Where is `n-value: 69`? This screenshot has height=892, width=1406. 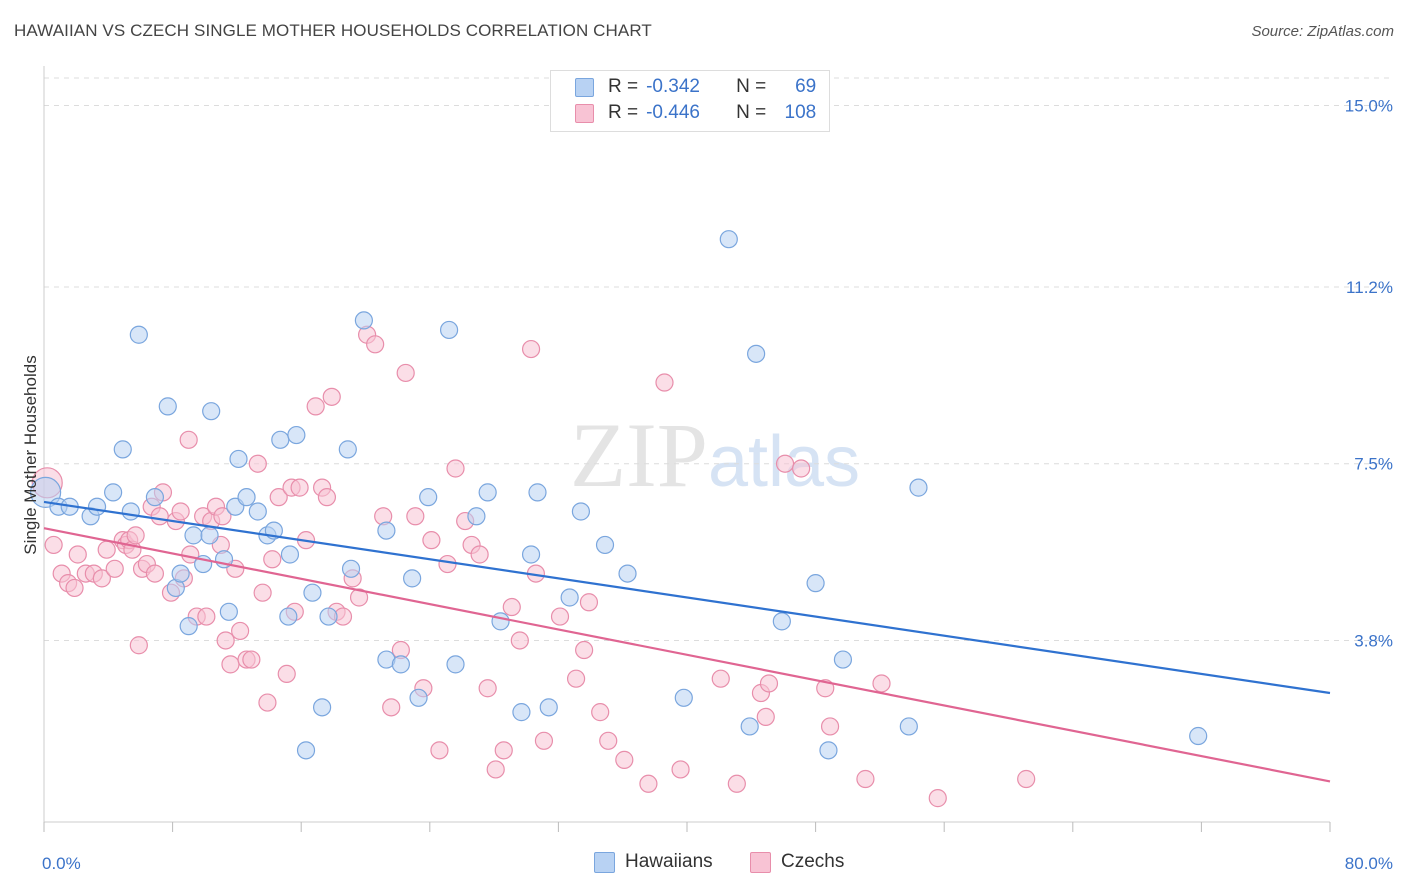
n-value: 69 is located at coordinates (806, 86).